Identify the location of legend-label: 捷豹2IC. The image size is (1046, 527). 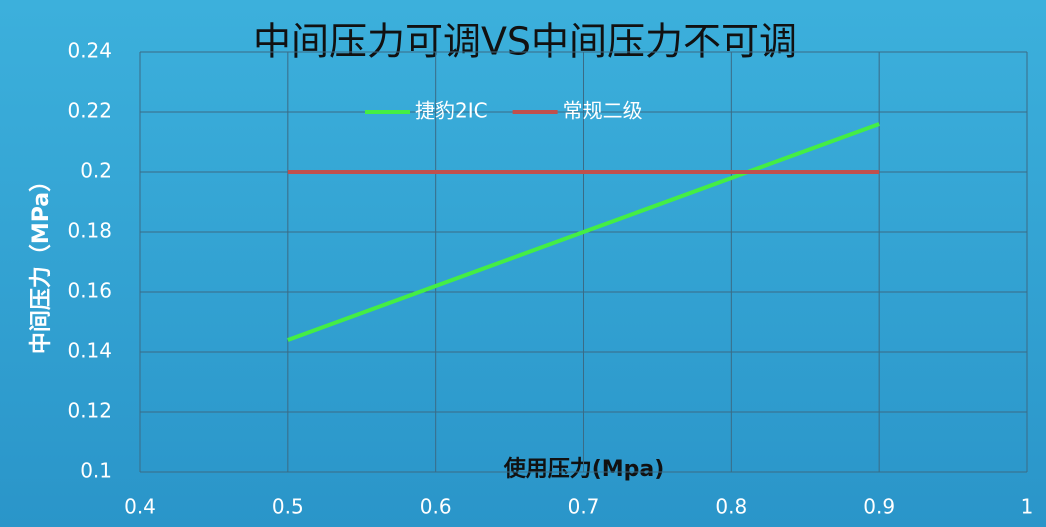
(451, 111).